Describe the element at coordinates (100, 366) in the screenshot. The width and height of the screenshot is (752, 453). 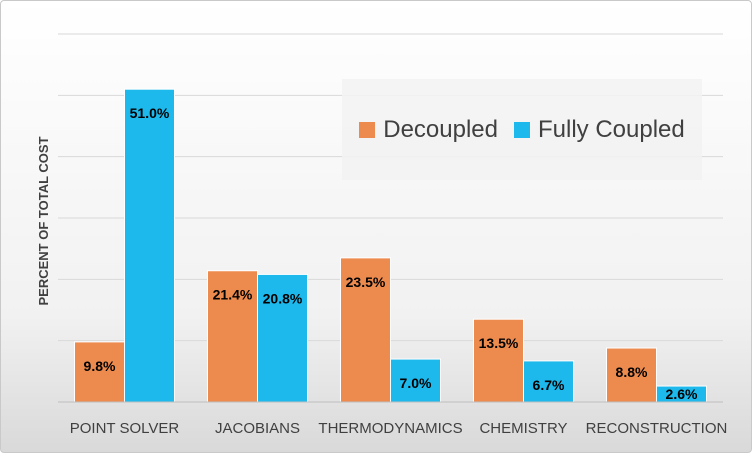
I see `data-label: 9.8%` at that location.